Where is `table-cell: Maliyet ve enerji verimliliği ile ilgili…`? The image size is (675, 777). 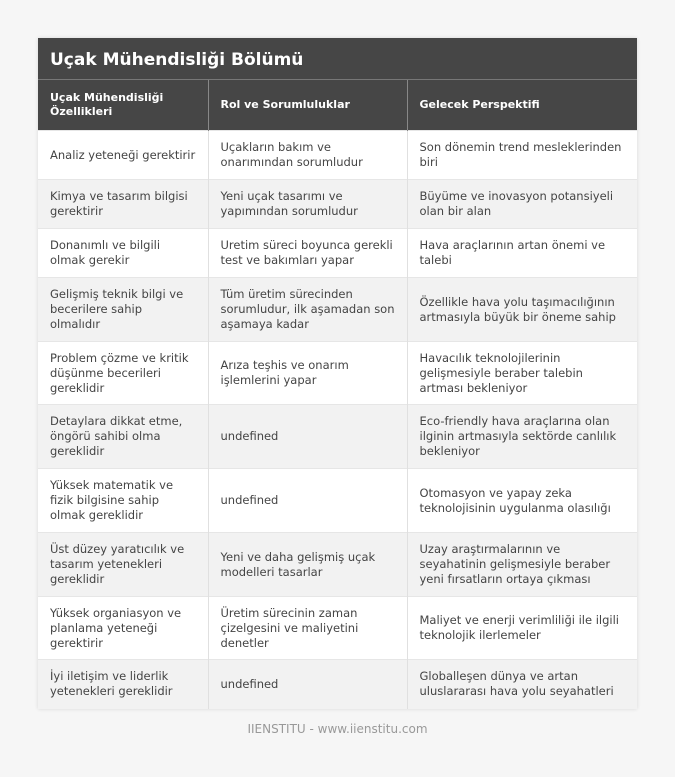
table-cell: Maliyet ve enerji verimliliği ile ilgili… is located at coordinates (522, 628).